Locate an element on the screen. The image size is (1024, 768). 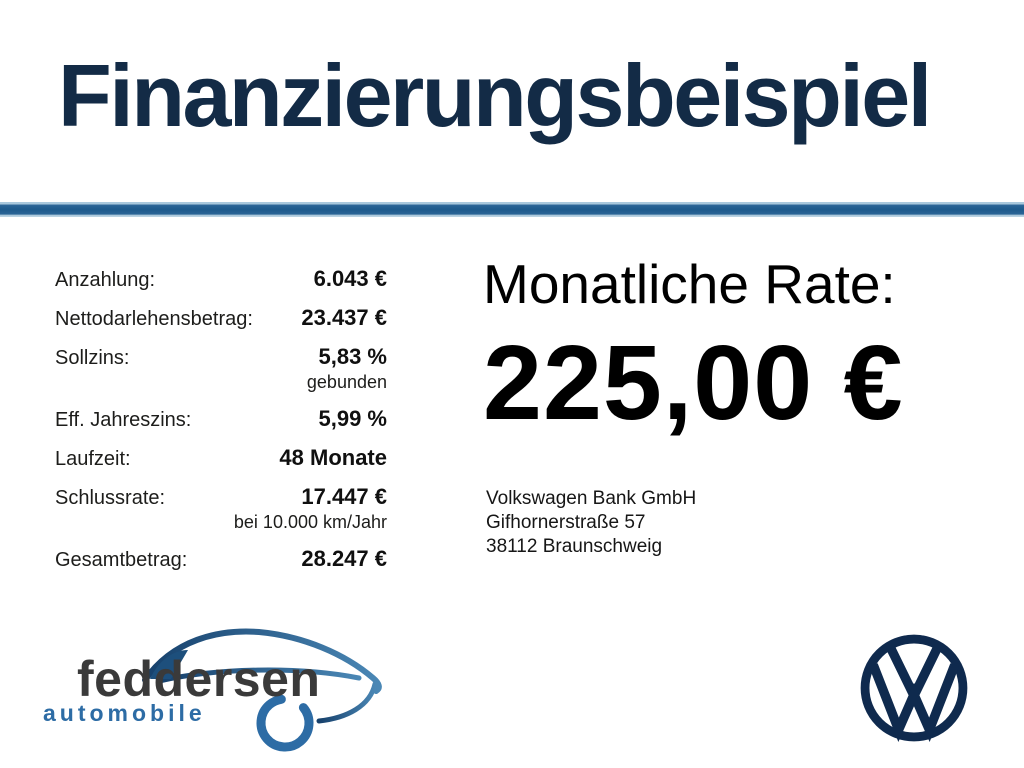
vw-logo-icon is located at coordinates (914, 688).